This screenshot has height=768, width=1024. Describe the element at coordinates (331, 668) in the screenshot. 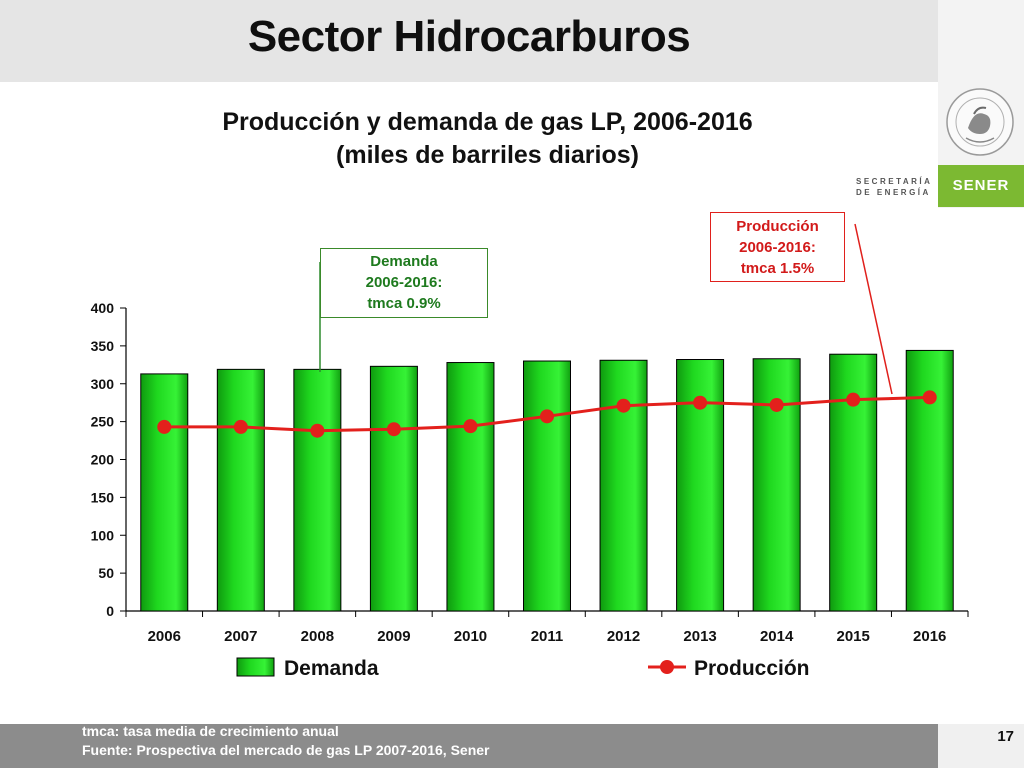

I see `legend-demand-label: Demanda` at that location.